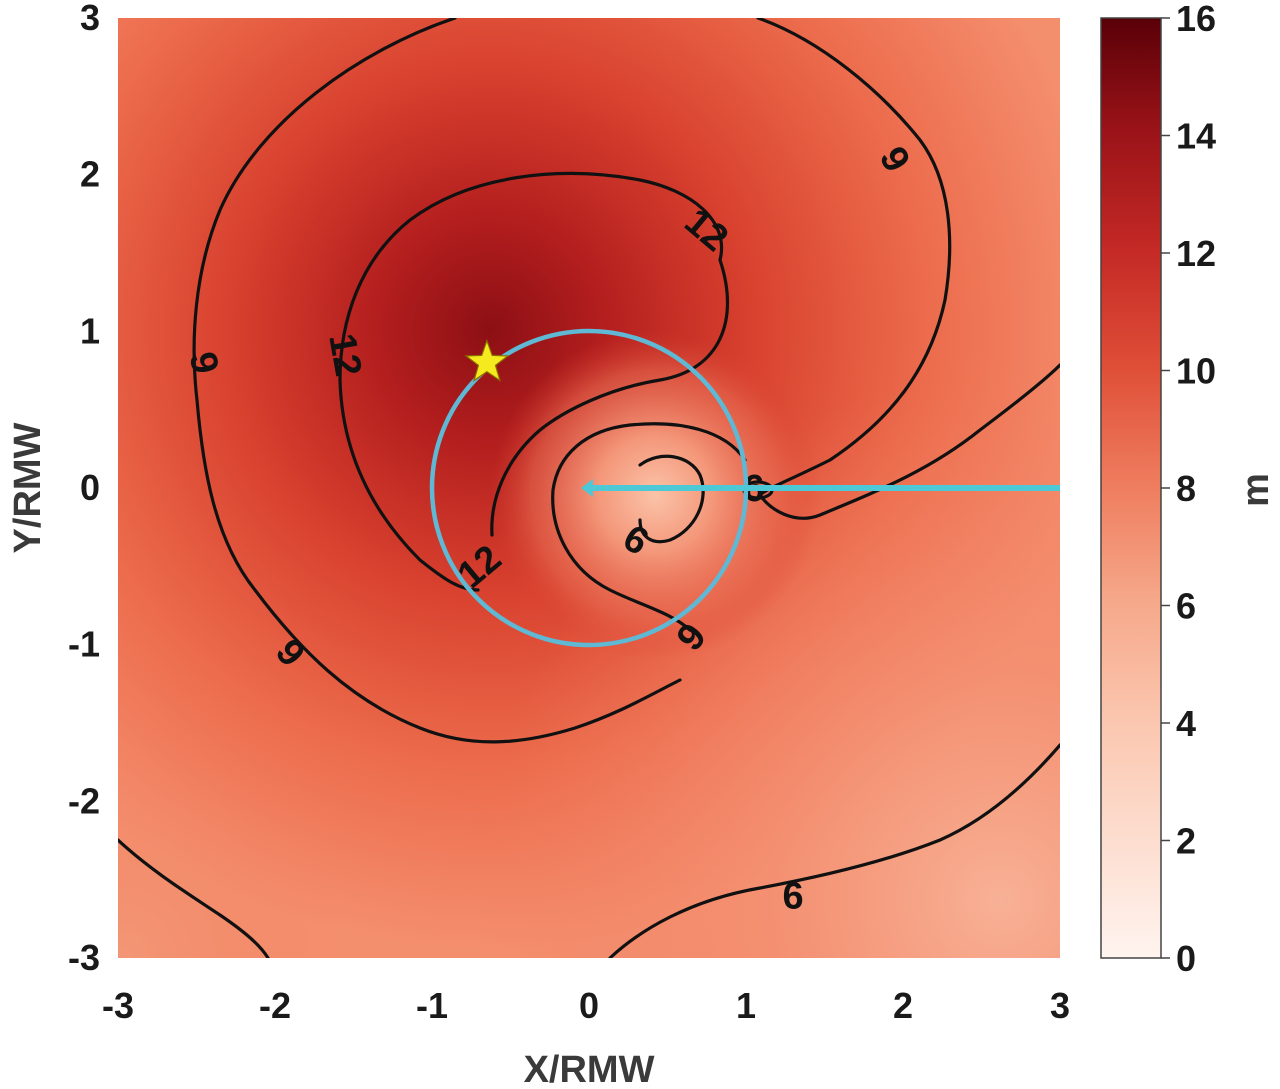 The width and height of the screenshot is (1280, 1089). I want to click on y-tick-label: -3, so click(84, 957).